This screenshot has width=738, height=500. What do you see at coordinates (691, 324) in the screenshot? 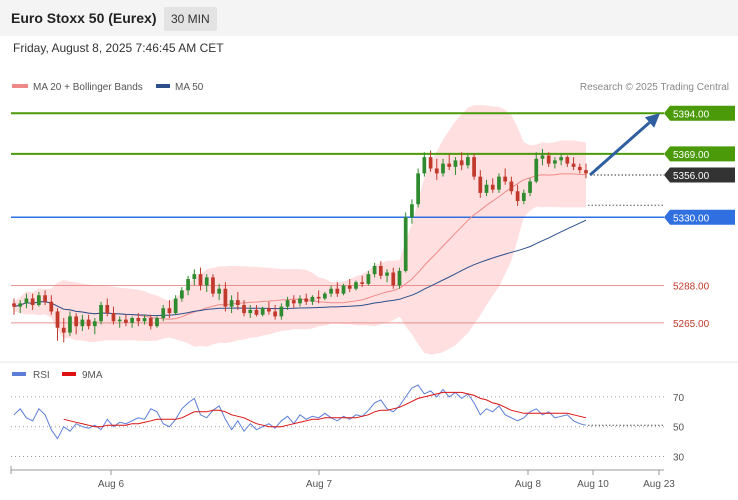
I see `level-label-5: 5265.00` at bounding box center [691, 324].